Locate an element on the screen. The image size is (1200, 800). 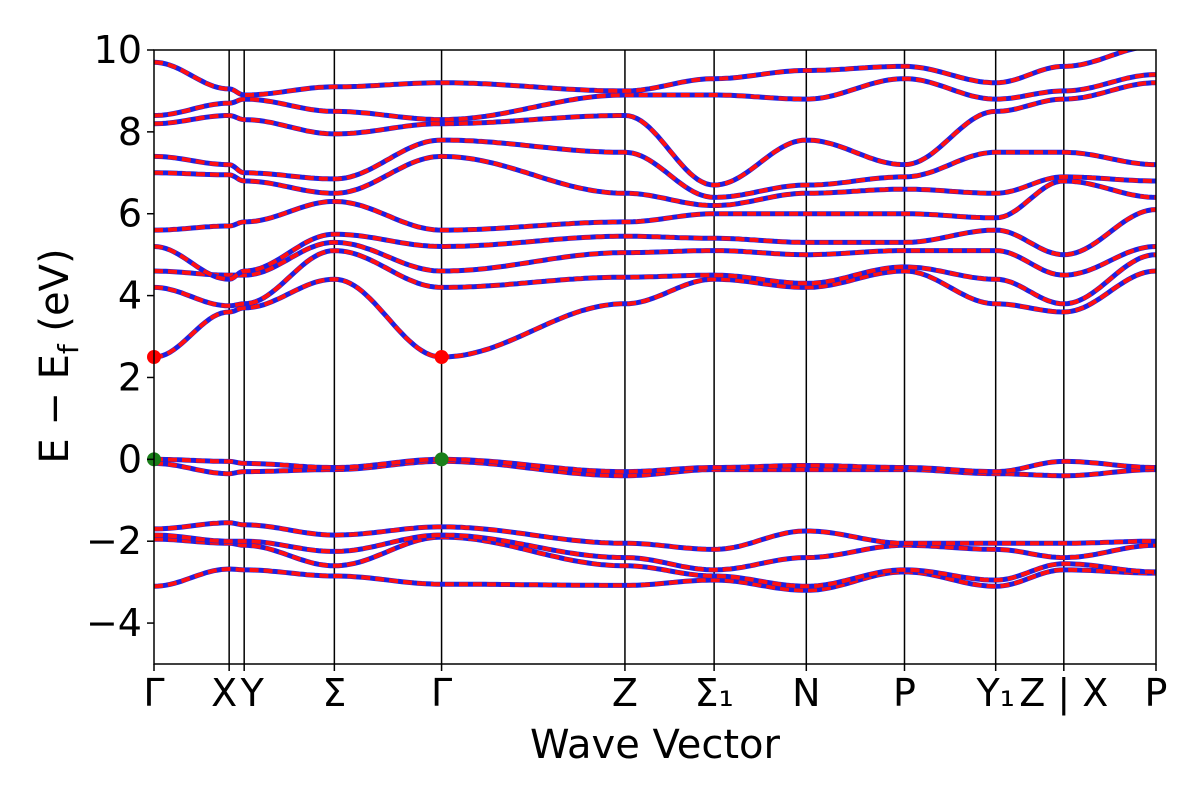
x-axis-title: Wave Vector is located at coordinates (655, 745).